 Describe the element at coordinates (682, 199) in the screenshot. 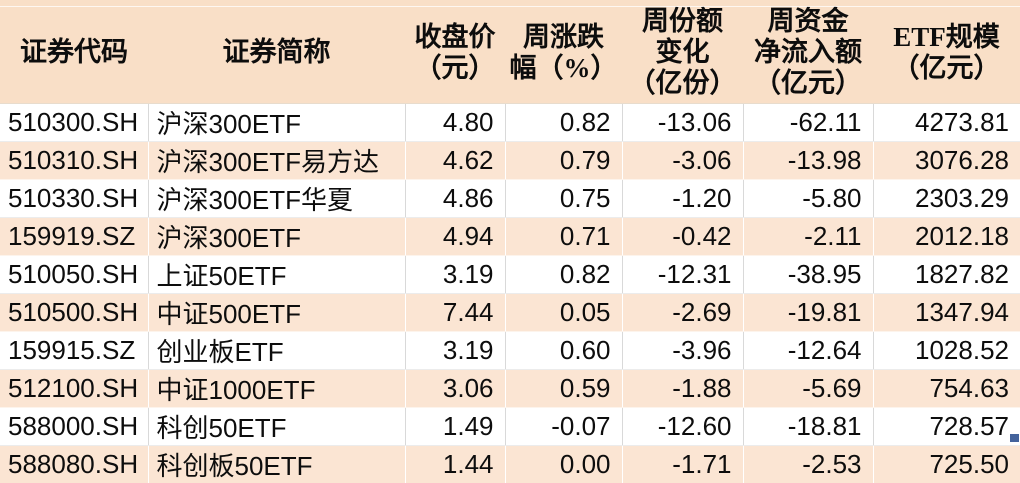

I see `cell-share_change: -1.20` at that location.